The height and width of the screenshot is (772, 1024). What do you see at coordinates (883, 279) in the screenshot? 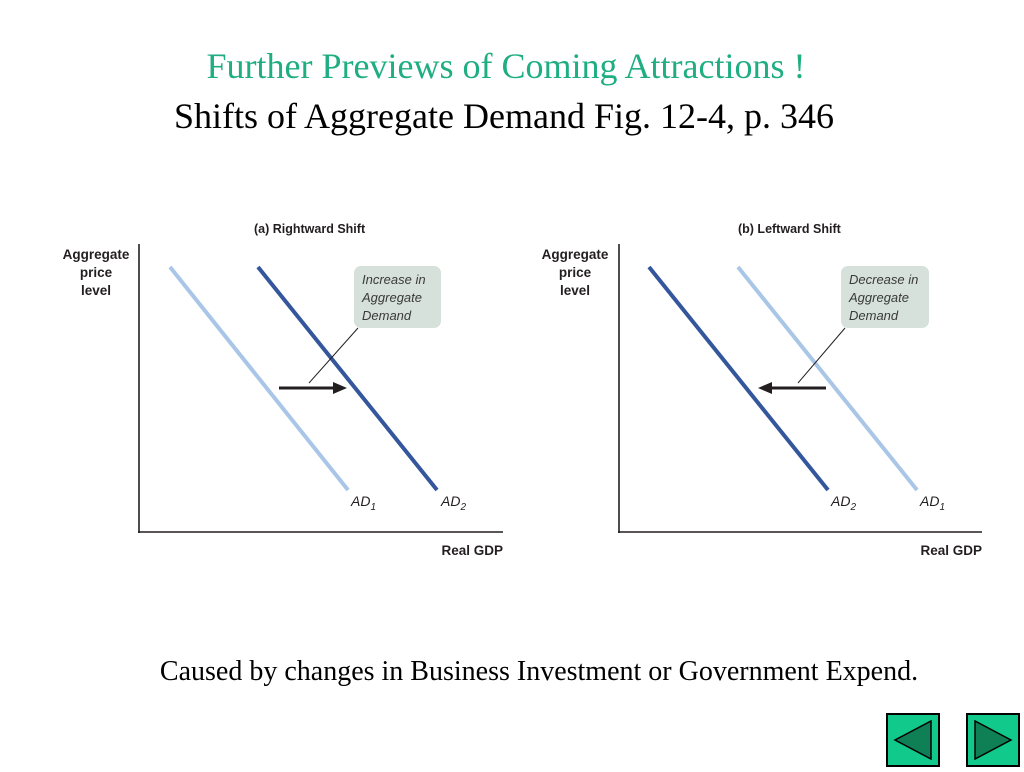
I see `annotation-text: Decrease in` at bounding box center [883, 279].